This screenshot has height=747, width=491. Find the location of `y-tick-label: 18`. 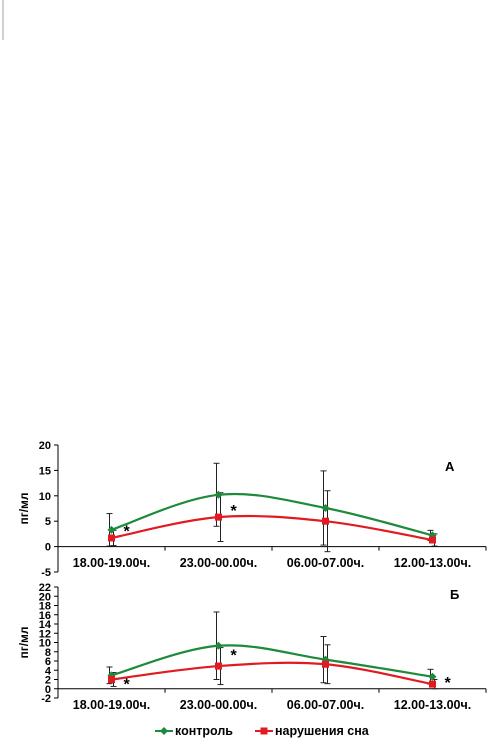

y-tick-label: 18 is located at coordinates (45, 607).